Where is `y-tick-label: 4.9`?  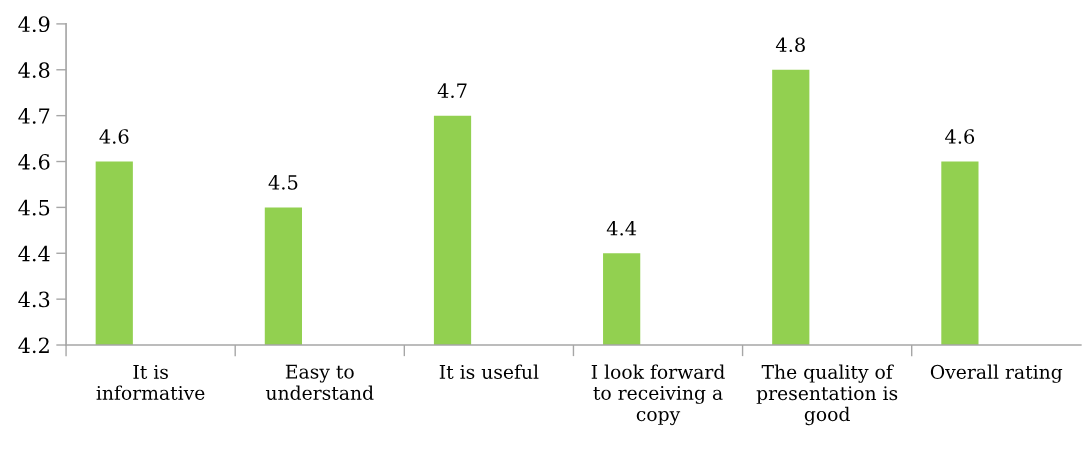 y-tick-label: 4.9 is located at coordinates (34, 24).